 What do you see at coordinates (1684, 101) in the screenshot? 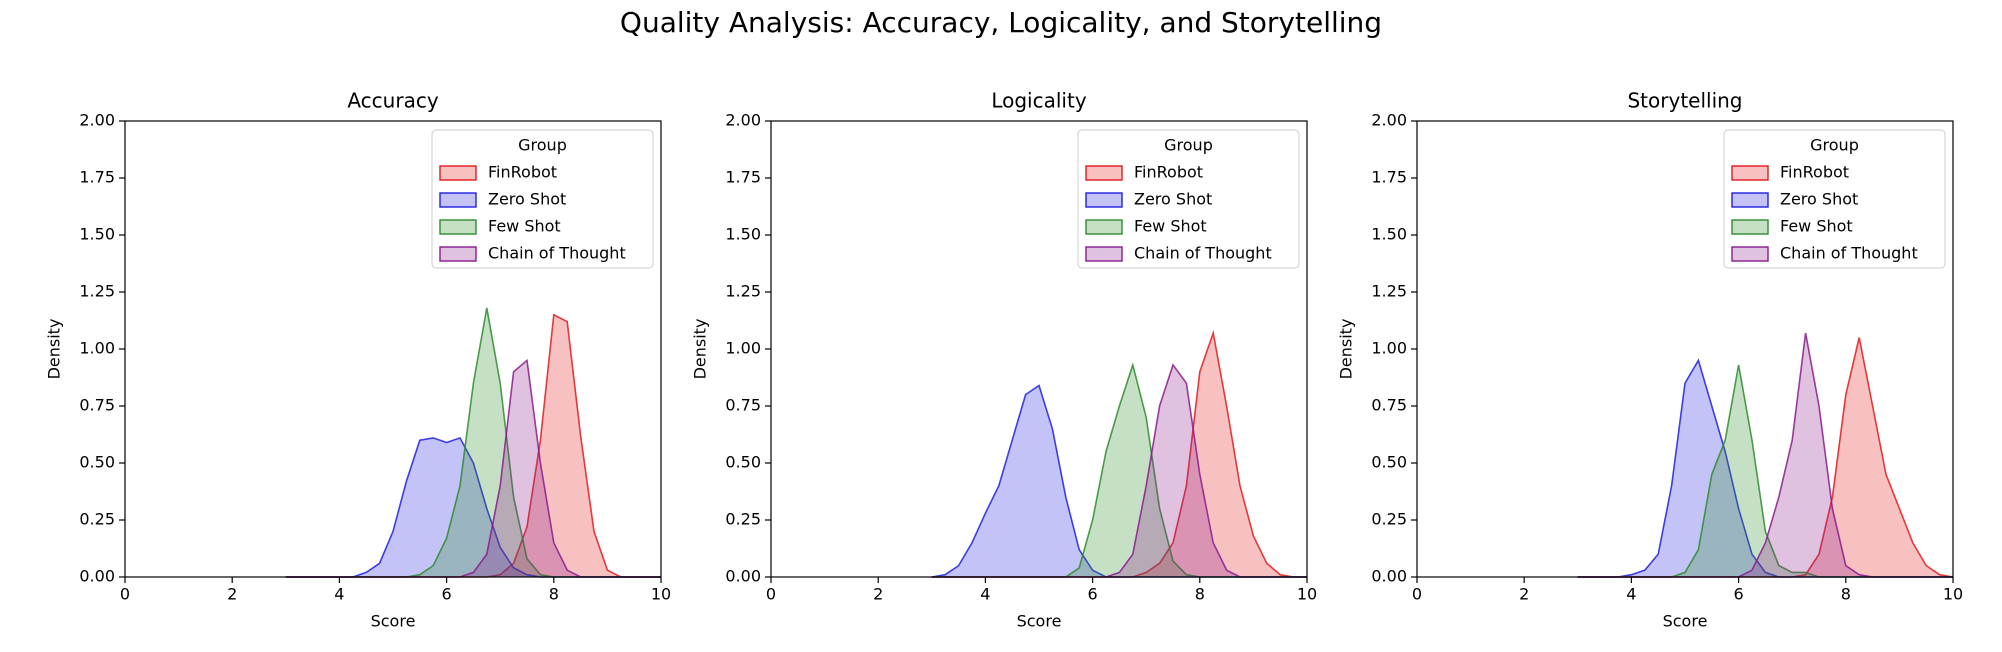
I see `subplot-title: Storytelling` at bounding box center [1684, 101].